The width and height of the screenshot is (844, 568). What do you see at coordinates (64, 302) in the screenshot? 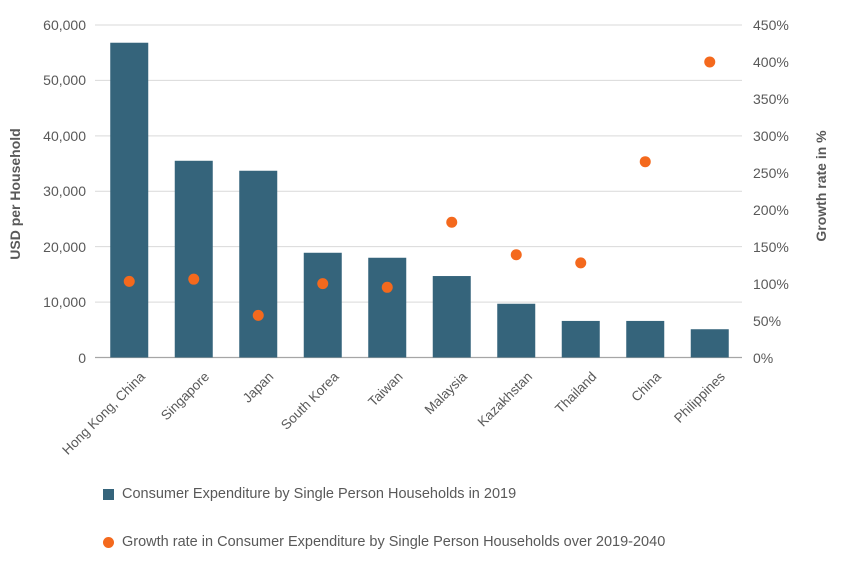
I see `left-axis-tick: 10,000` at bounding box center [64, 302].